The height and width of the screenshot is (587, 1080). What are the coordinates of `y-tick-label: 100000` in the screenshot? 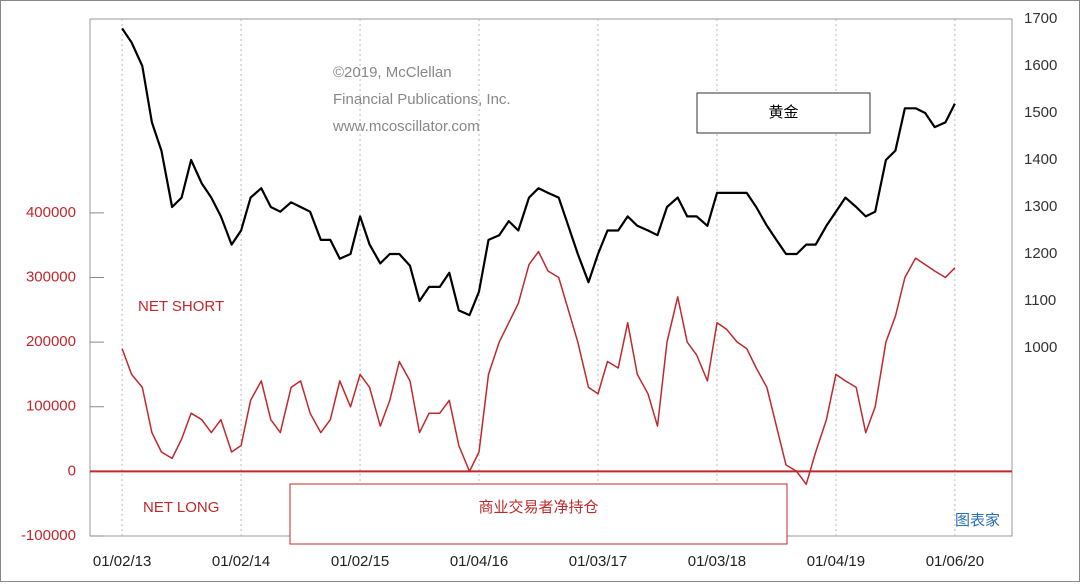 It's located at (51, 406).